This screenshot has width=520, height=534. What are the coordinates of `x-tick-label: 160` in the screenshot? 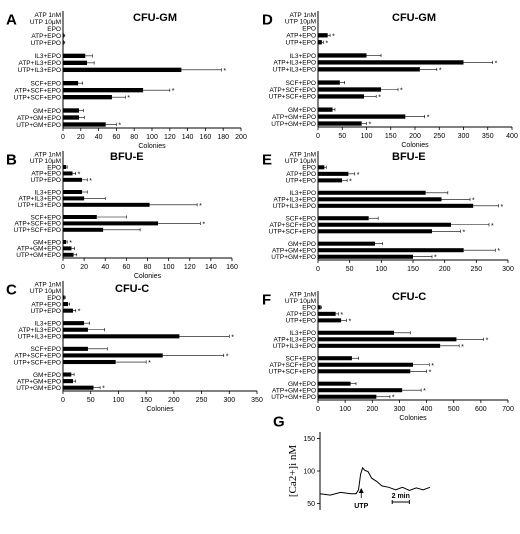 It's located at (232, 267).